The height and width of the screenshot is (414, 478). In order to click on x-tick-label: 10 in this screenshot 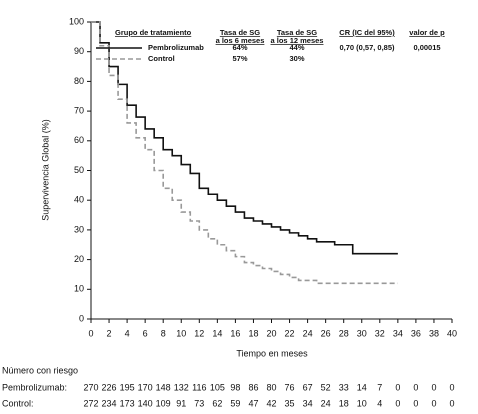, I will do `click(181, 333)`.